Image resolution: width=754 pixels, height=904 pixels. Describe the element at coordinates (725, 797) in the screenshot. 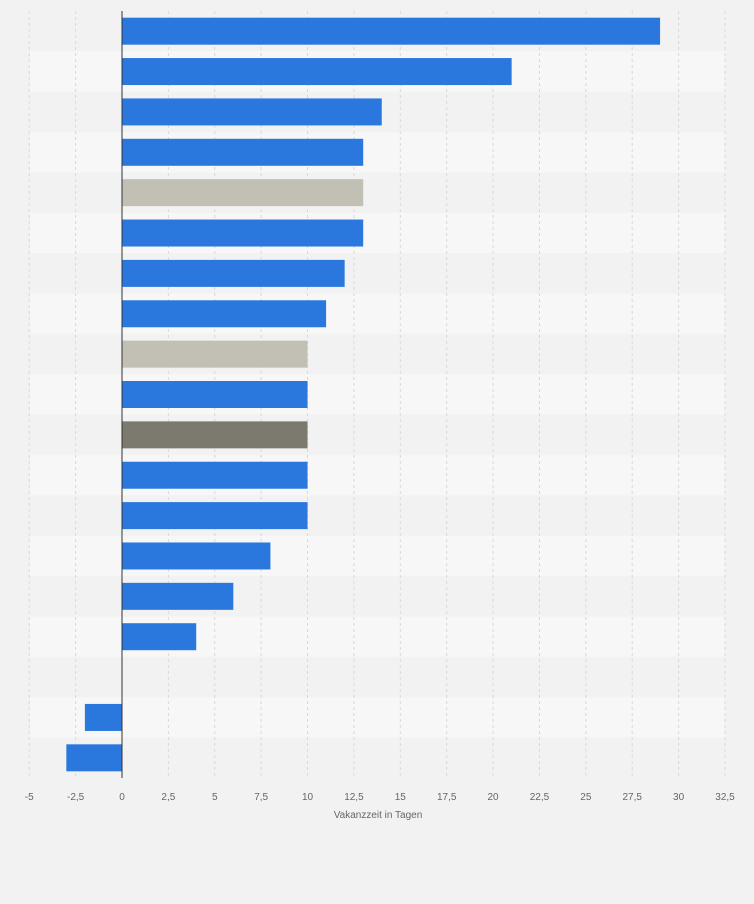

I see `x-tick-label: 32,5` at that location.